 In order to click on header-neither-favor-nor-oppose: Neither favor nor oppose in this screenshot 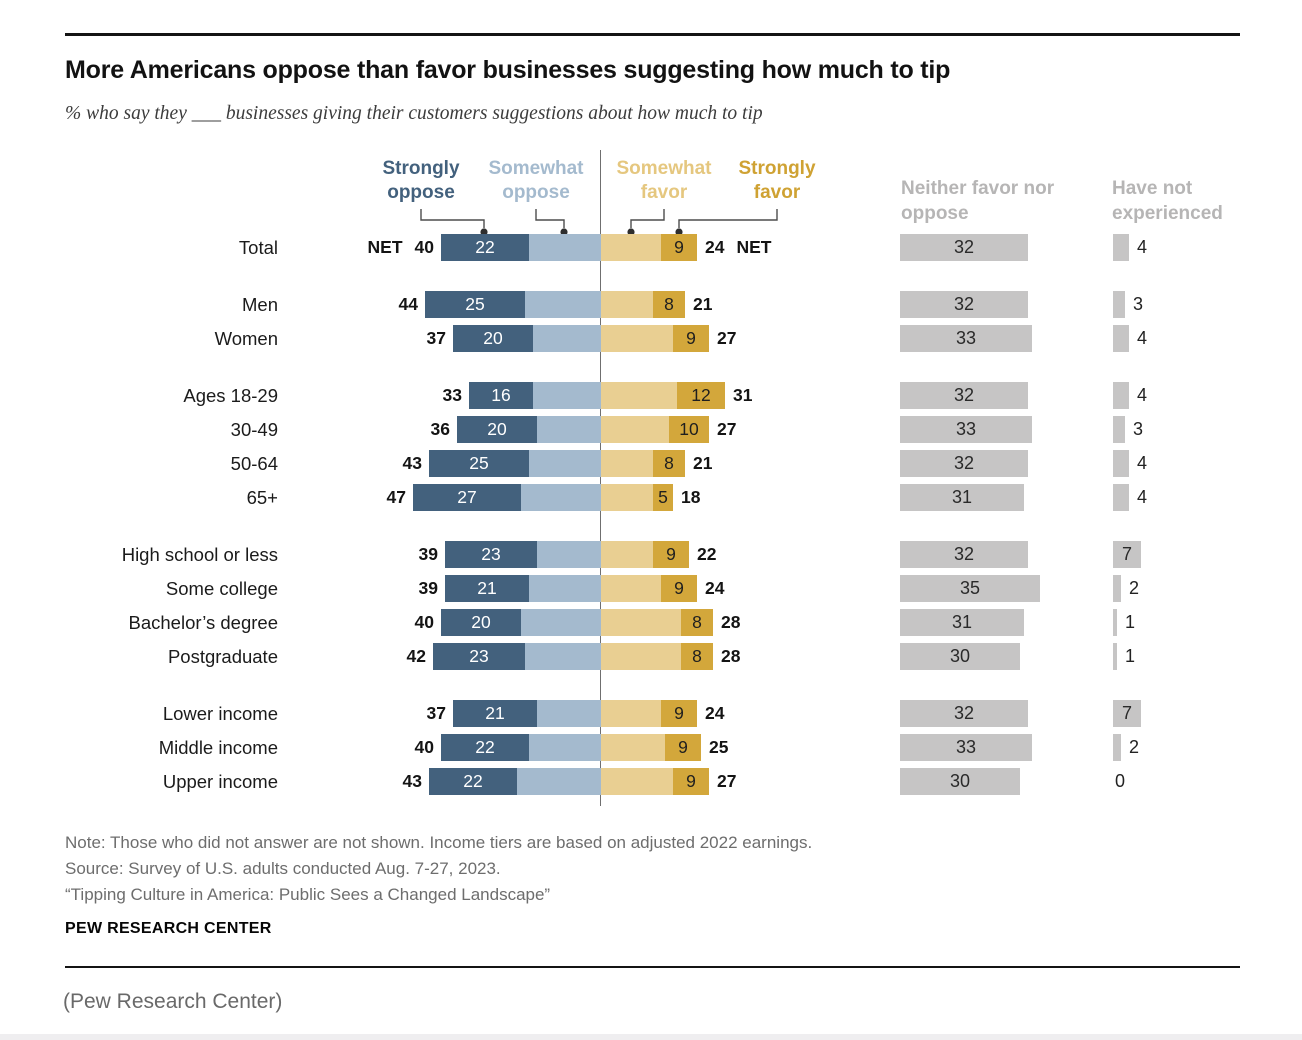, I will do `click(978, 201)`.